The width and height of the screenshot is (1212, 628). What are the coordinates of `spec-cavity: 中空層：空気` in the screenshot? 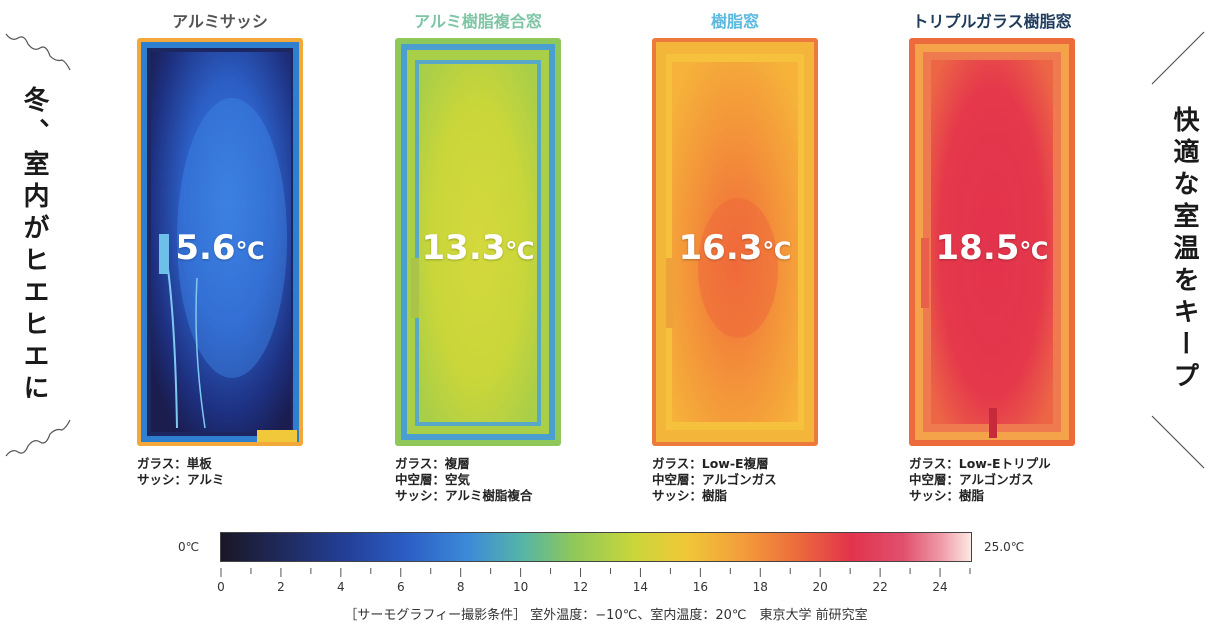 It's located at (433, 479).